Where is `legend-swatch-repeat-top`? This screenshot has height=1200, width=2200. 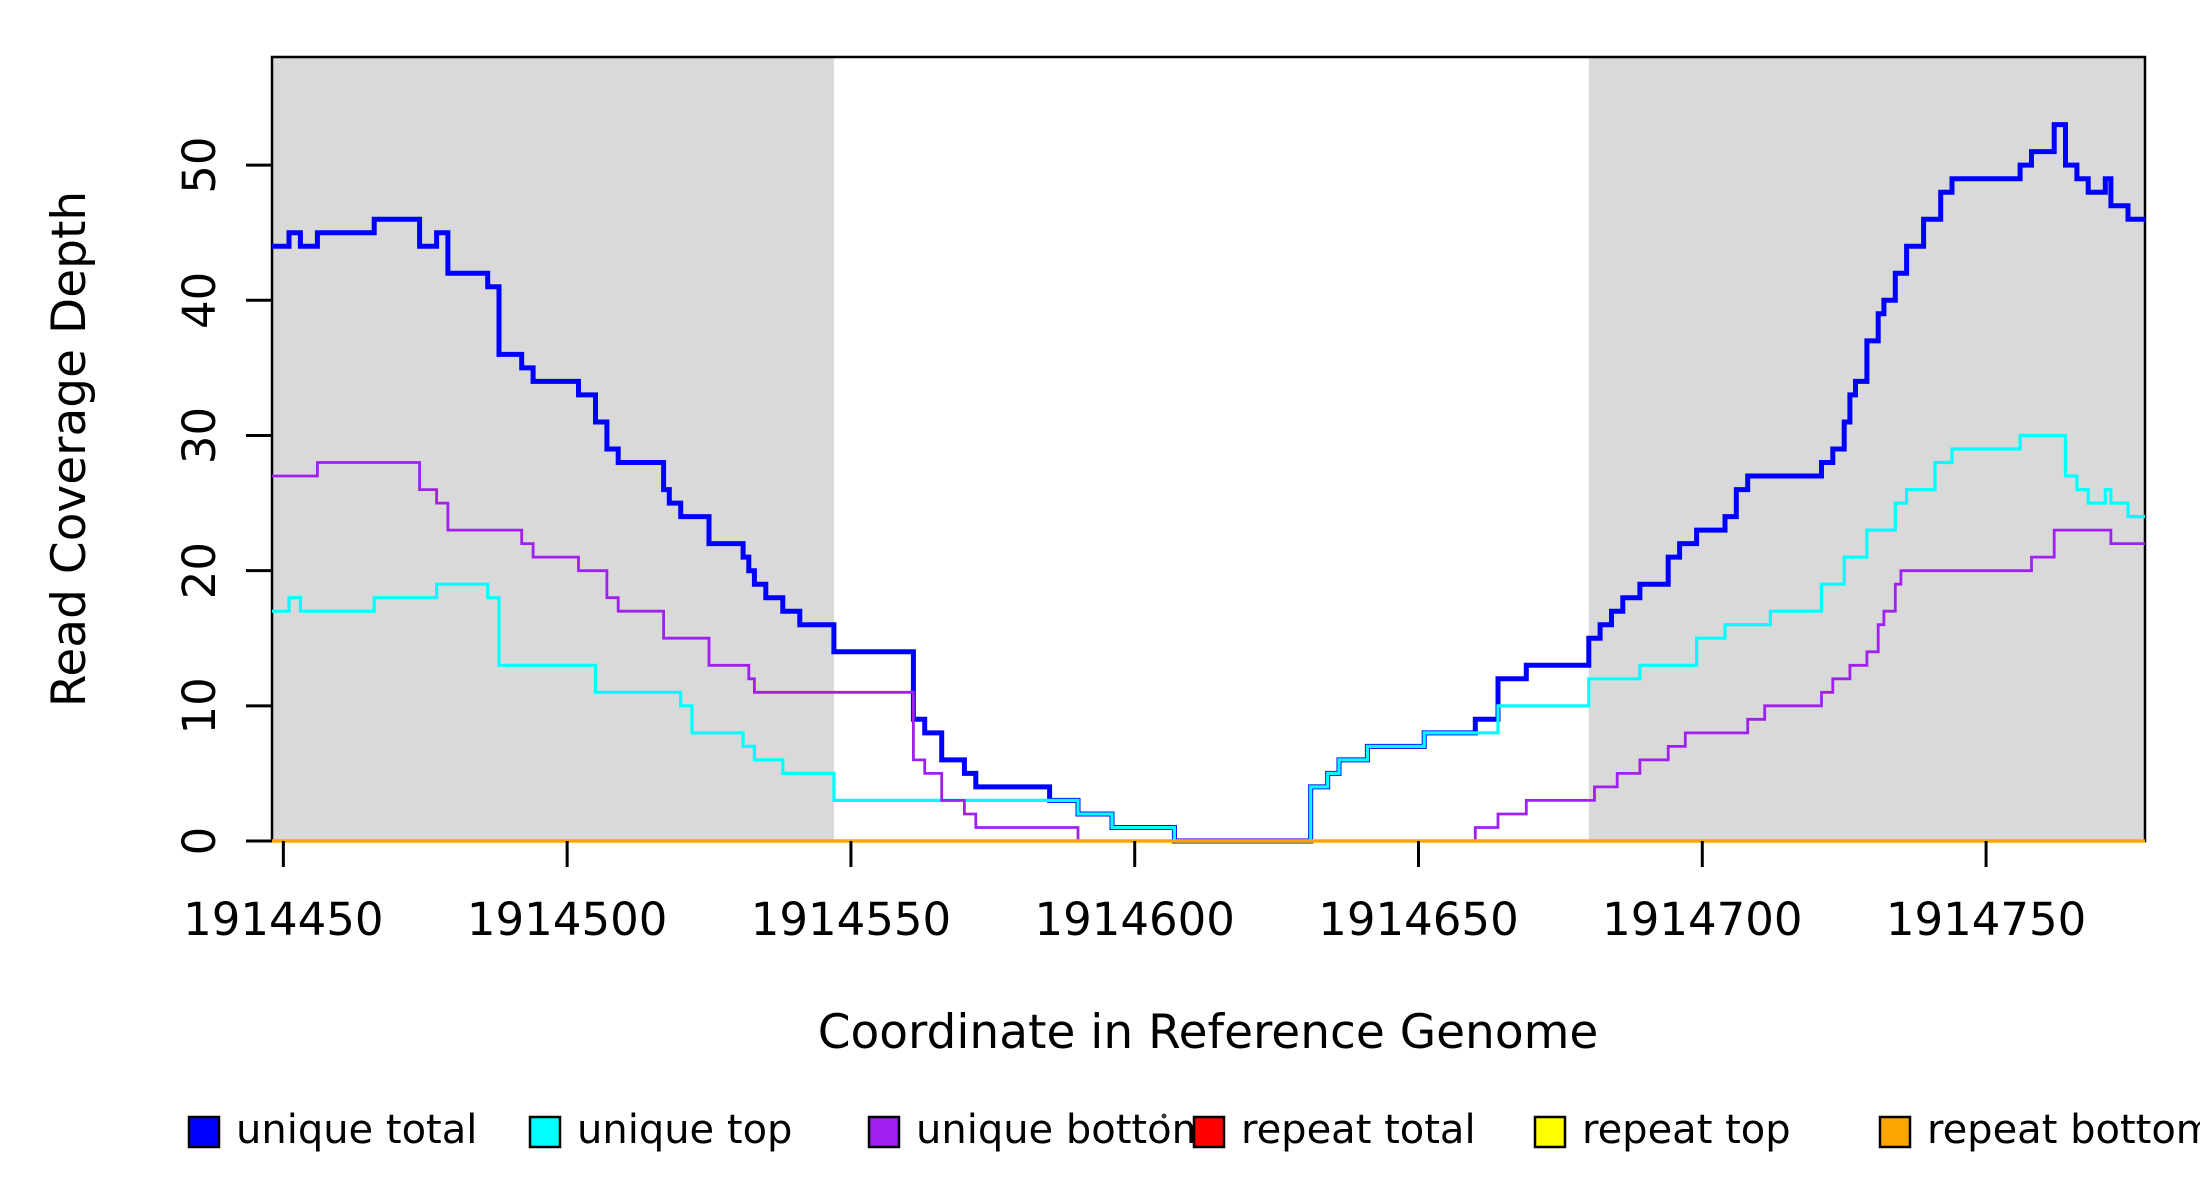 legend-swatch-repeat-top is located at coordinates (1550, 1132).